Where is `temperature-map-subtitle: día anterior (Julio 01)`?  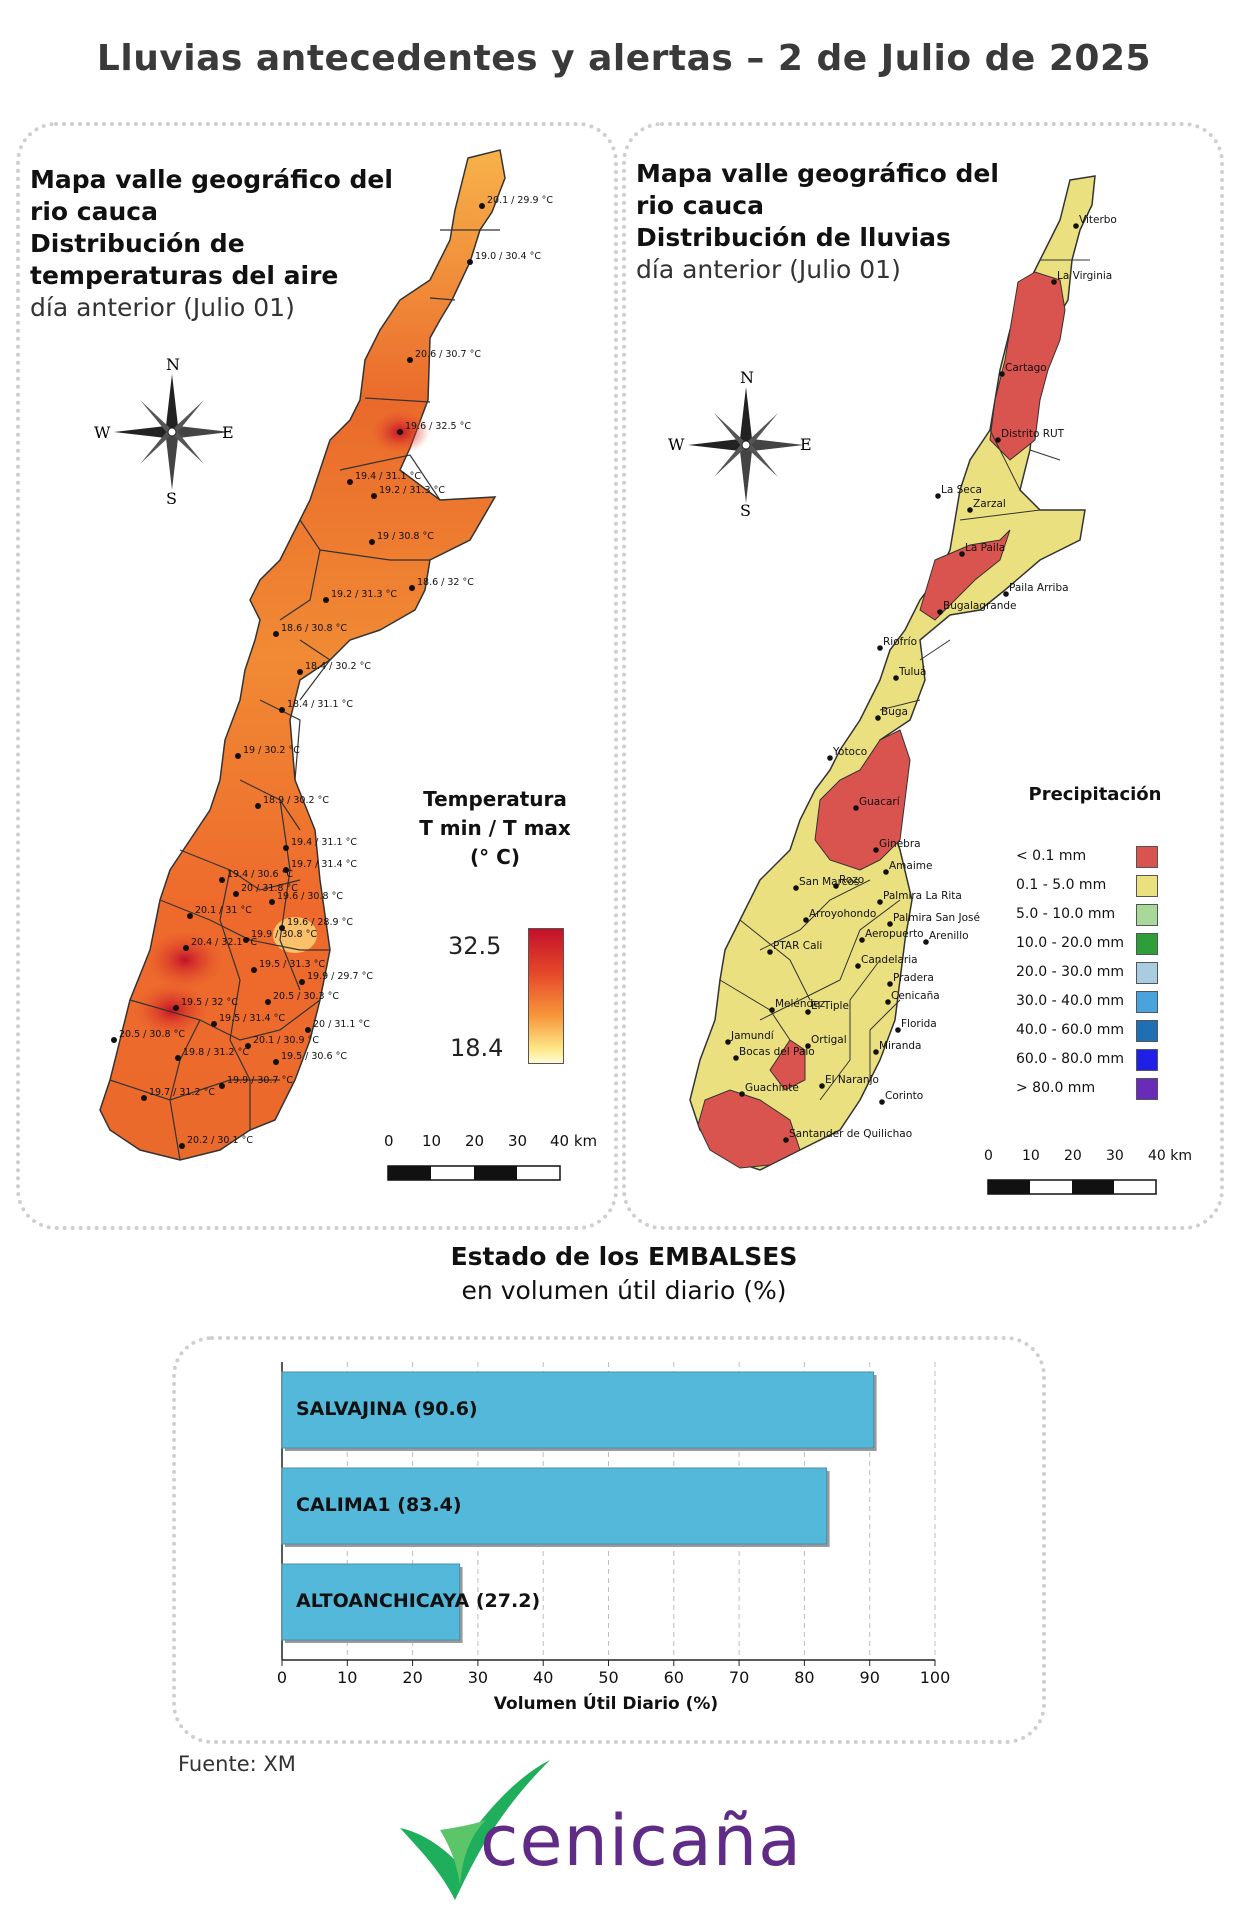
temperature-map-subtitle: día anterior (Julio 01) is located at coordinates (162, 307).